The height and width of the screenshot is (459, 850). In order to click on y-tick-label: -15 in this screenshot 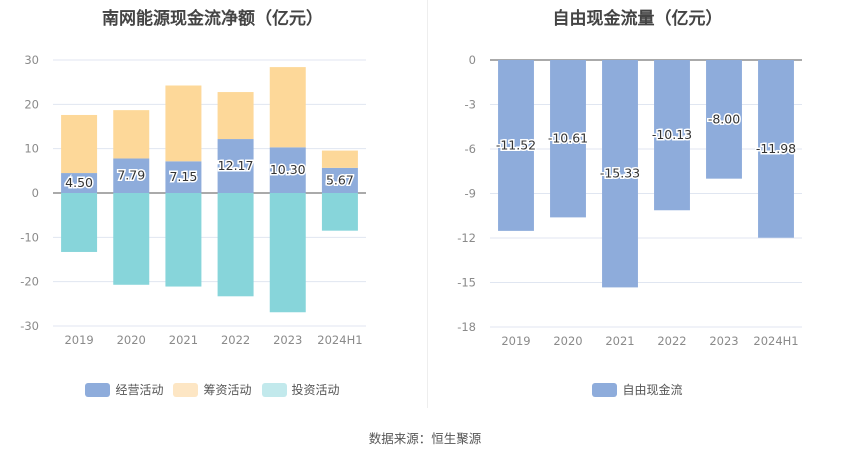, I will do `click(466, 283)`.